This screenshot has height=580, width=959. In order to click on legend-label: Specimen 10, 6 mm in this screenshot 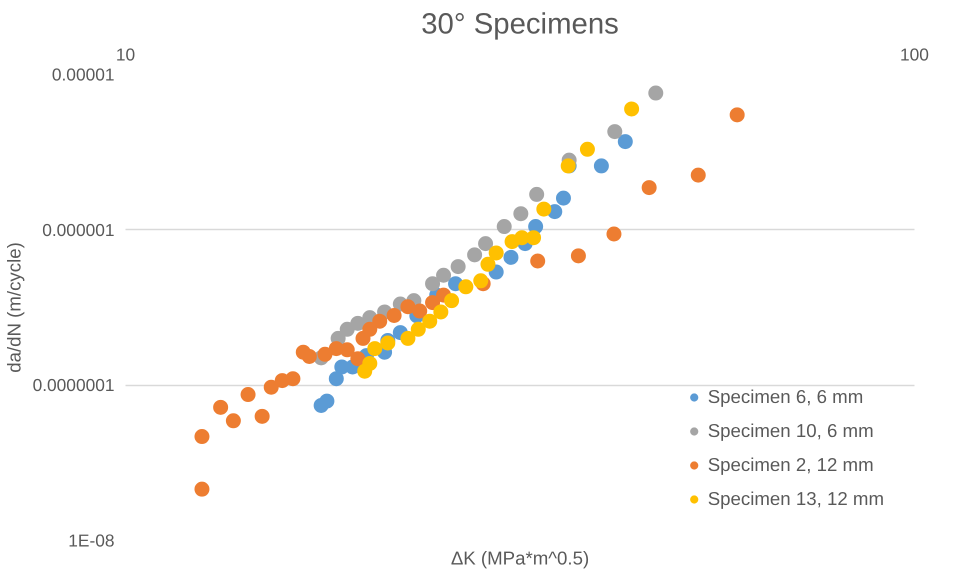, I will do `click(791, 431)`.